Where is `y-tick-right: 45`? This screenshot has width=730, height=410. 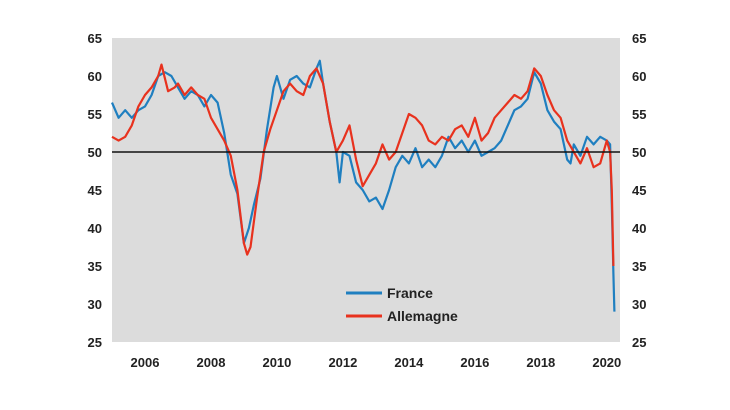 y-tick-right: 45 is located at coordinates (639, 190).